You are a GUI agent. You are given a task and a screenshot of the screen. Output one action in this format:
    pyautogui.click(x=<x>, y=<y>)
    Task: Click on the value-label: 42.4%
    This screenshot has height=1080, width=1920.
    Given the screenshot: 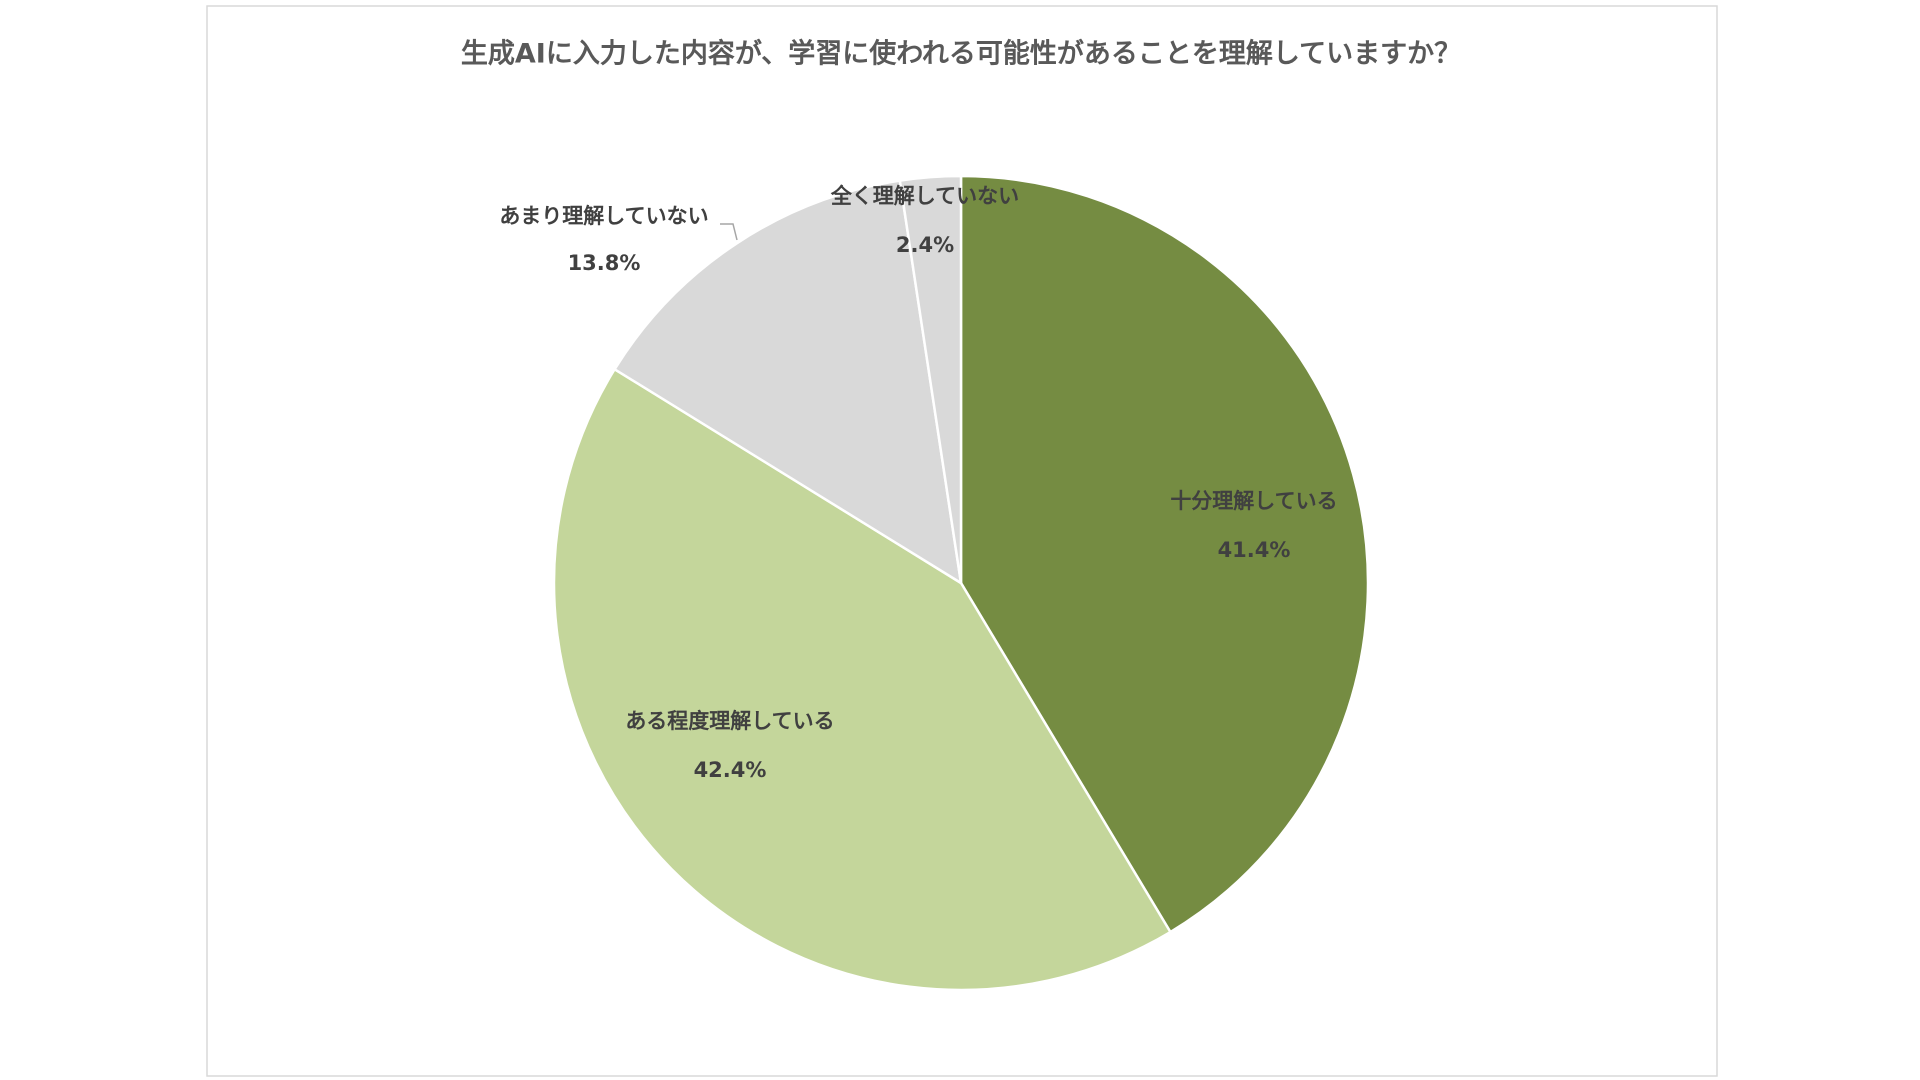 What is the action you would take?
    pyautogui.click(x=730, y=770)
    